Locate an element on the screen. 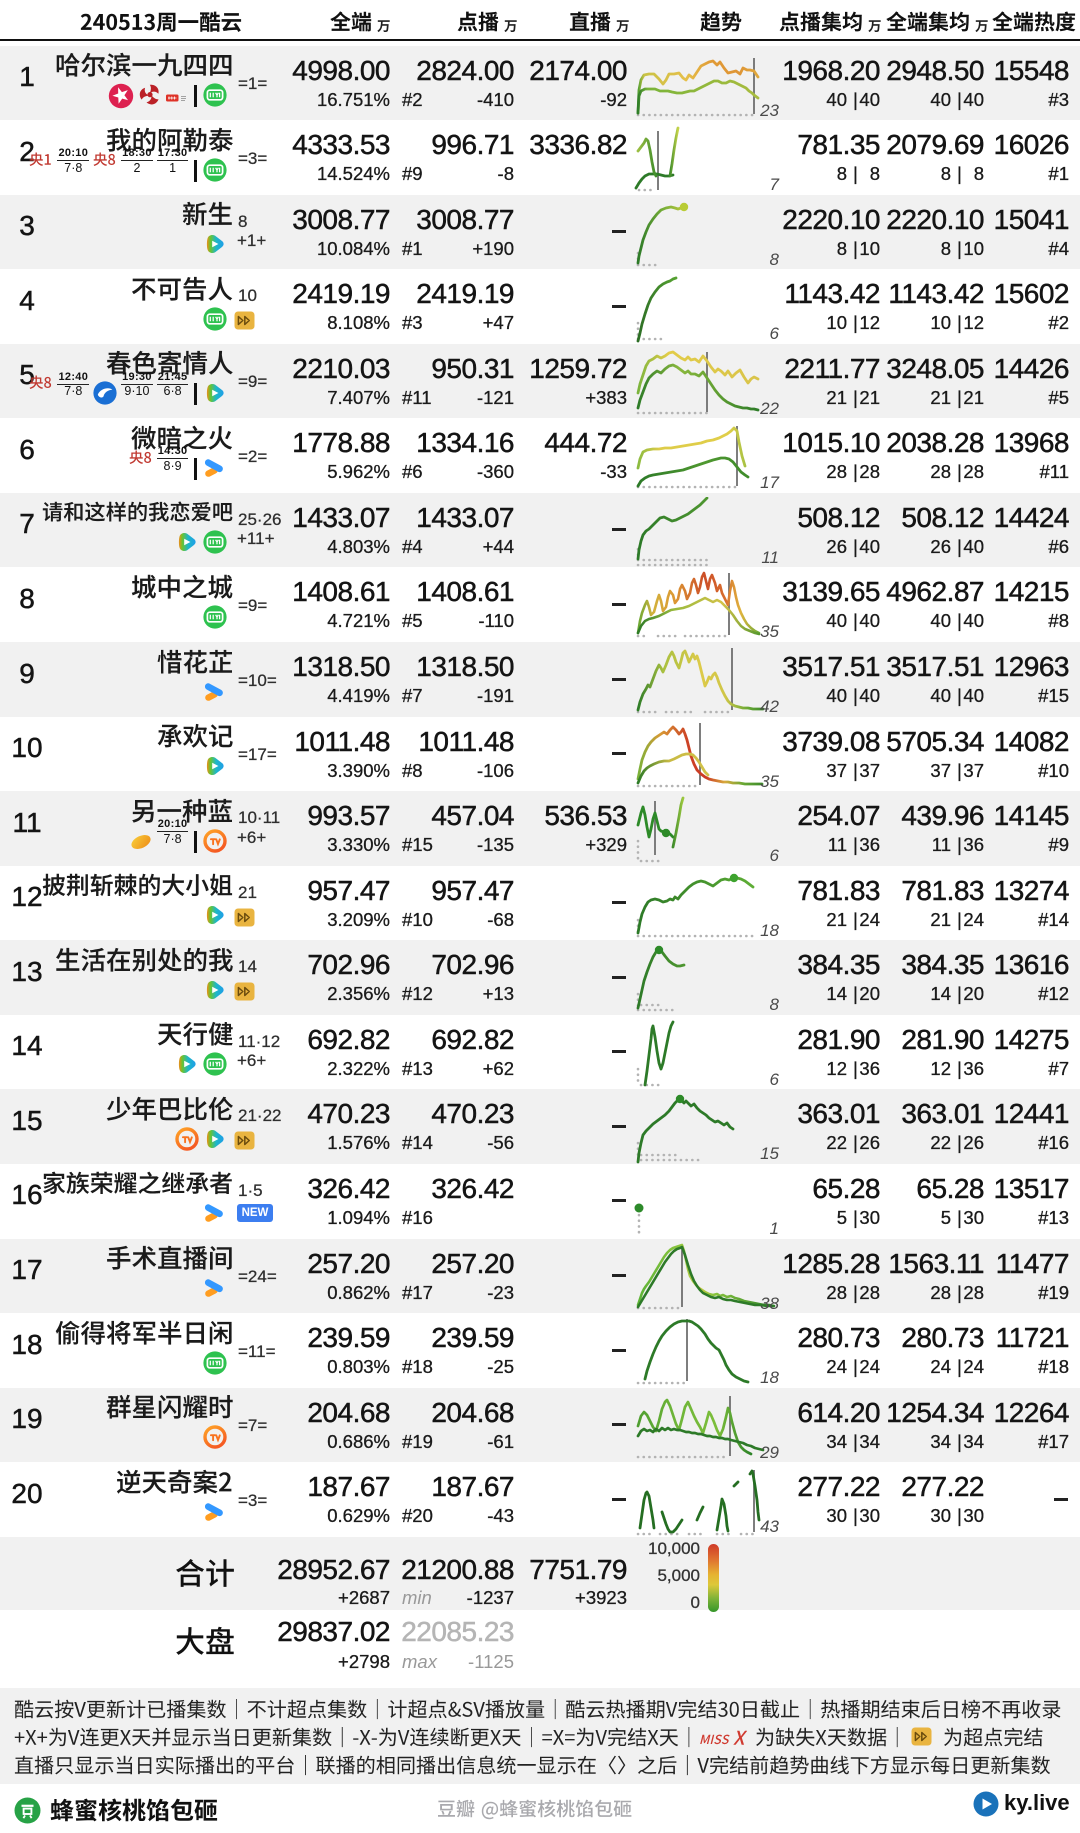  svg-text: 43 is located at coordinates (769, 1526).